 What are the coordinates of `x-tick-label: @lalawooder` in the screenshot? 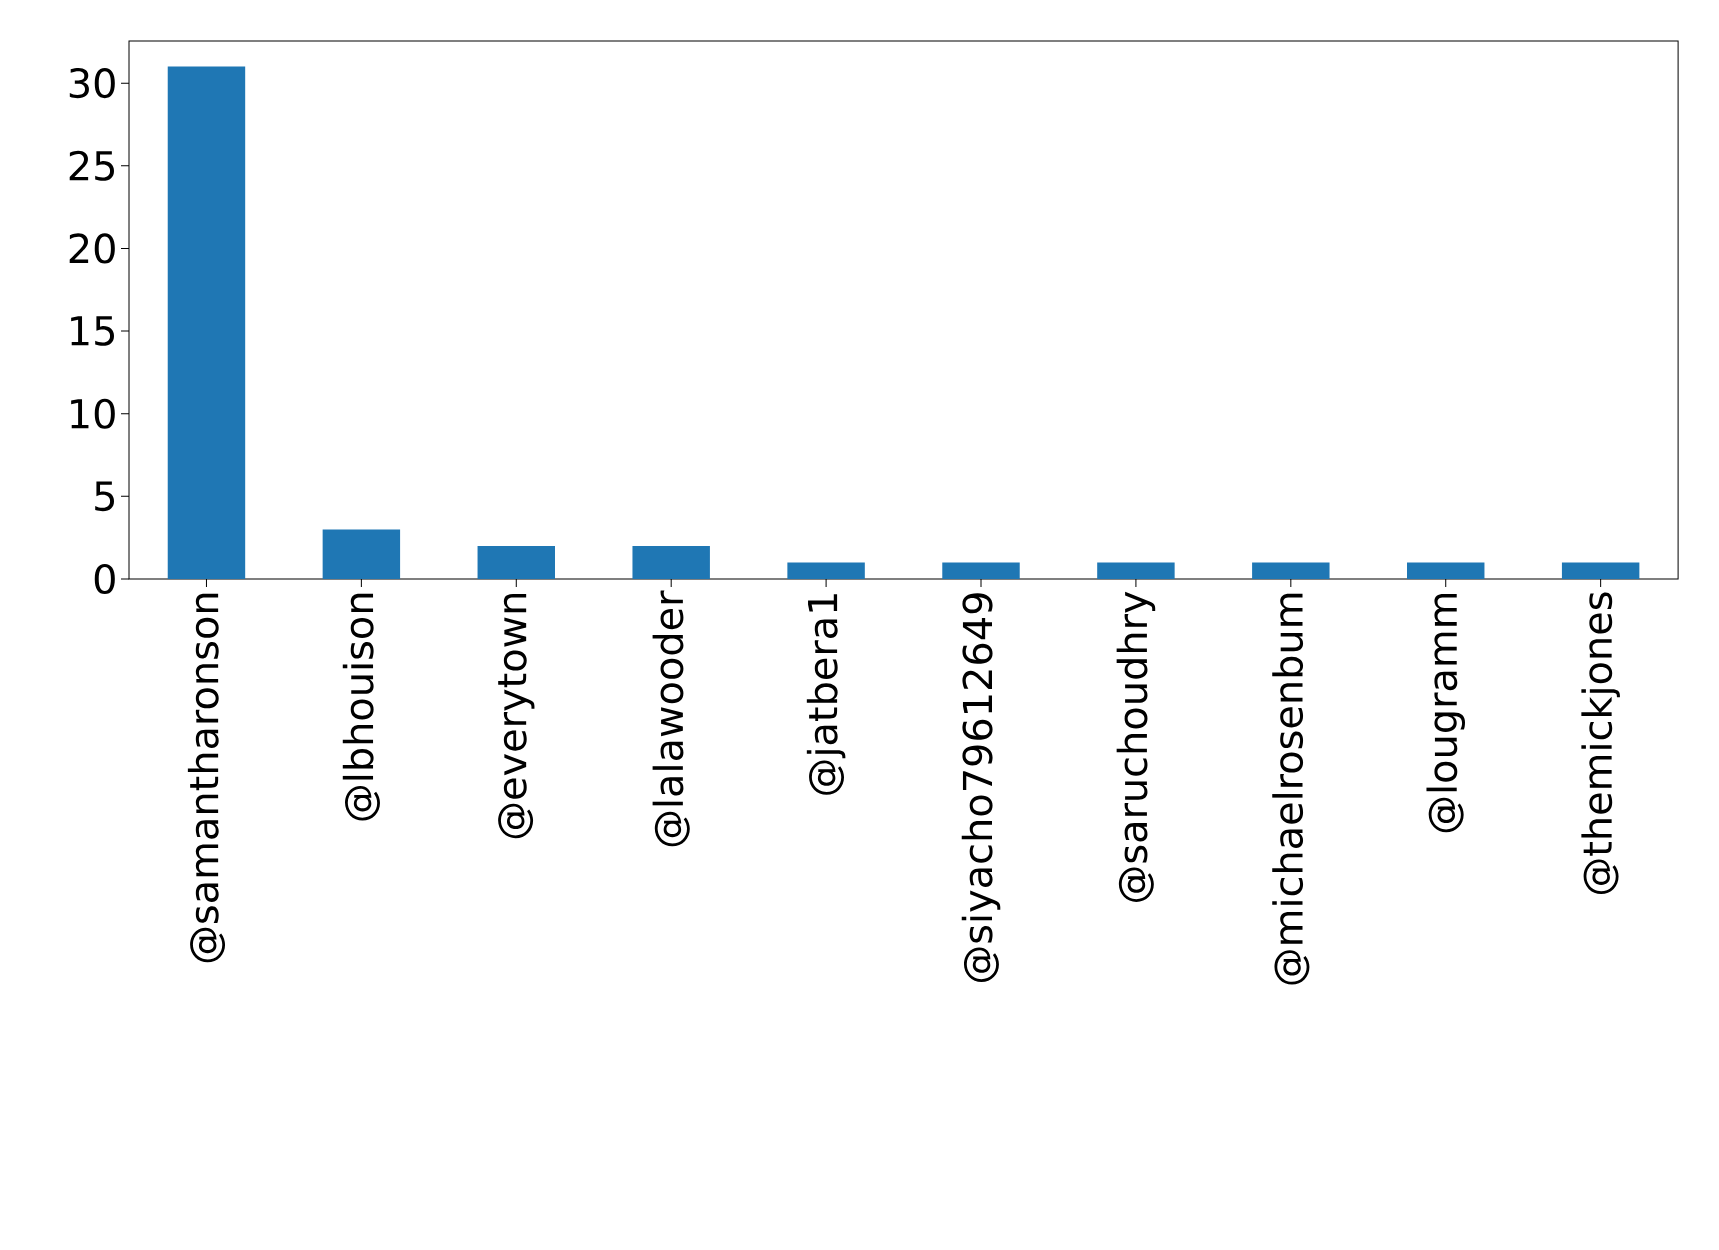 It's located at (671, 718).